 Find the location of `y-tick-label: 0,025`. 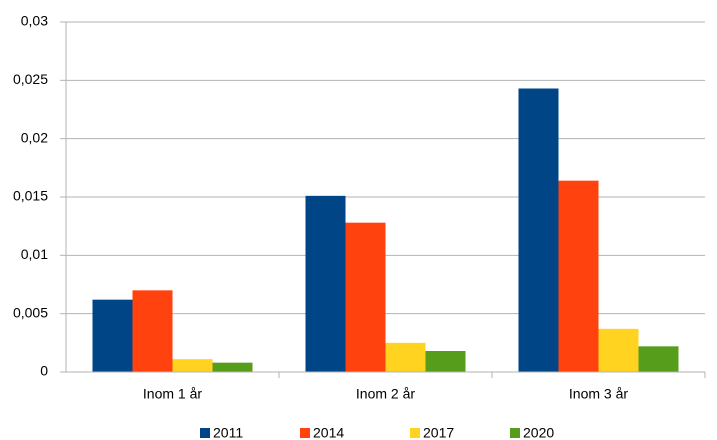

y-tick-label: 0,025 is located at coordinates (30, 79).